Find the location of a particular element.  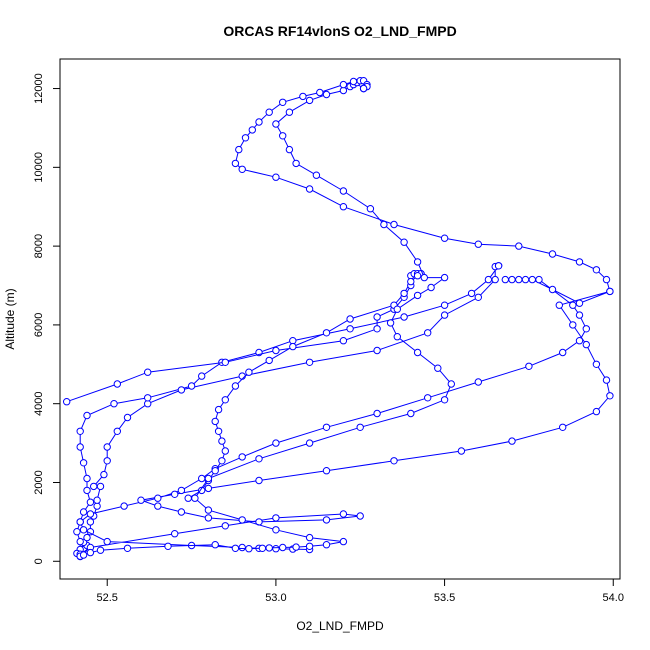

y-axis-label: Altitude (m) is located at coordinates (10, 318).